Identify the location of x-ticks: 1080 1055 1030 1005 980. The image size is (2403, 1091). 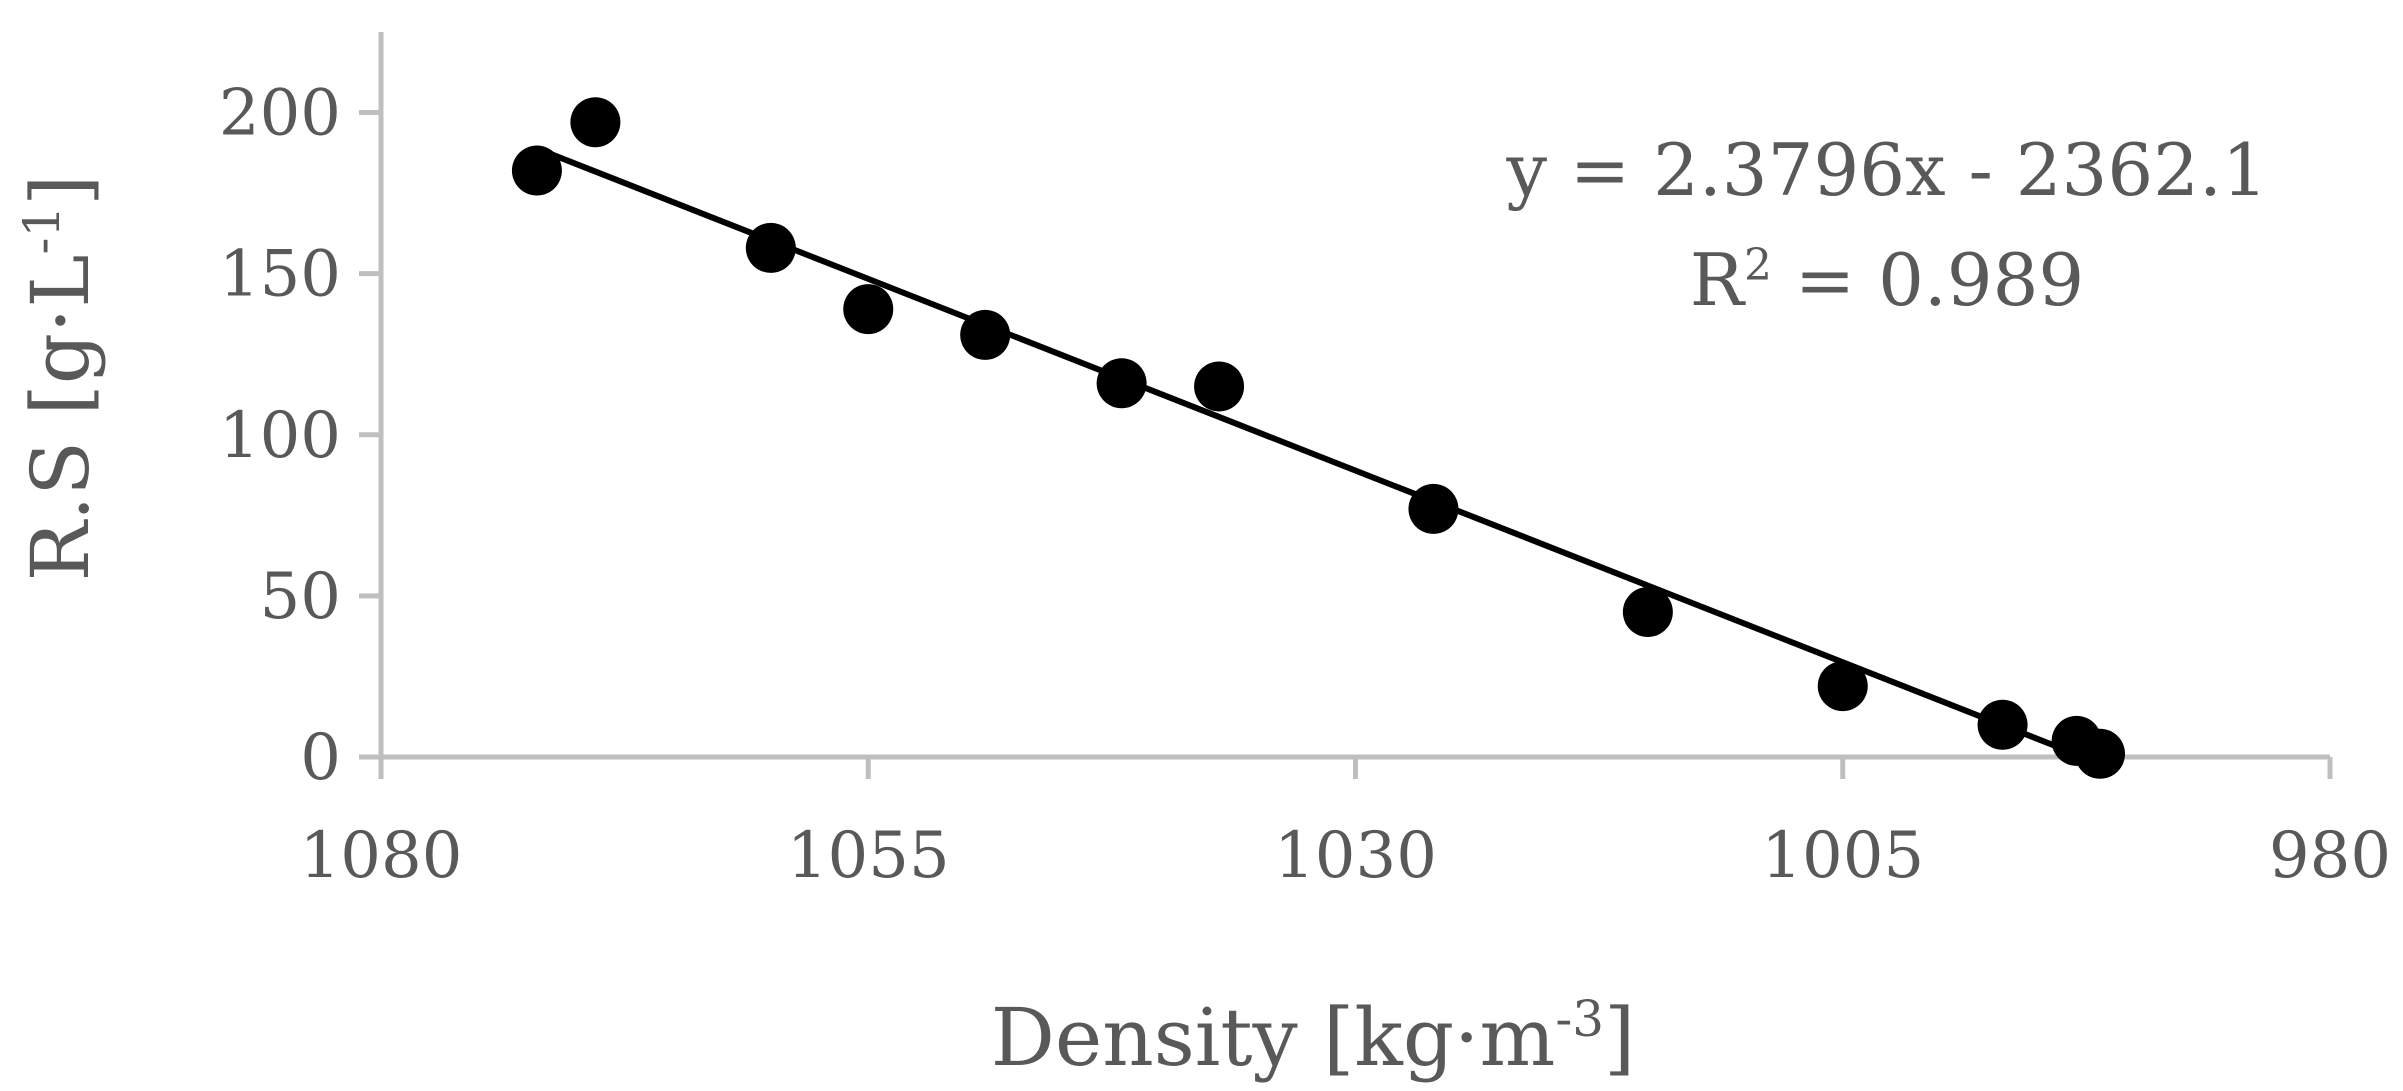
(1345, 825).